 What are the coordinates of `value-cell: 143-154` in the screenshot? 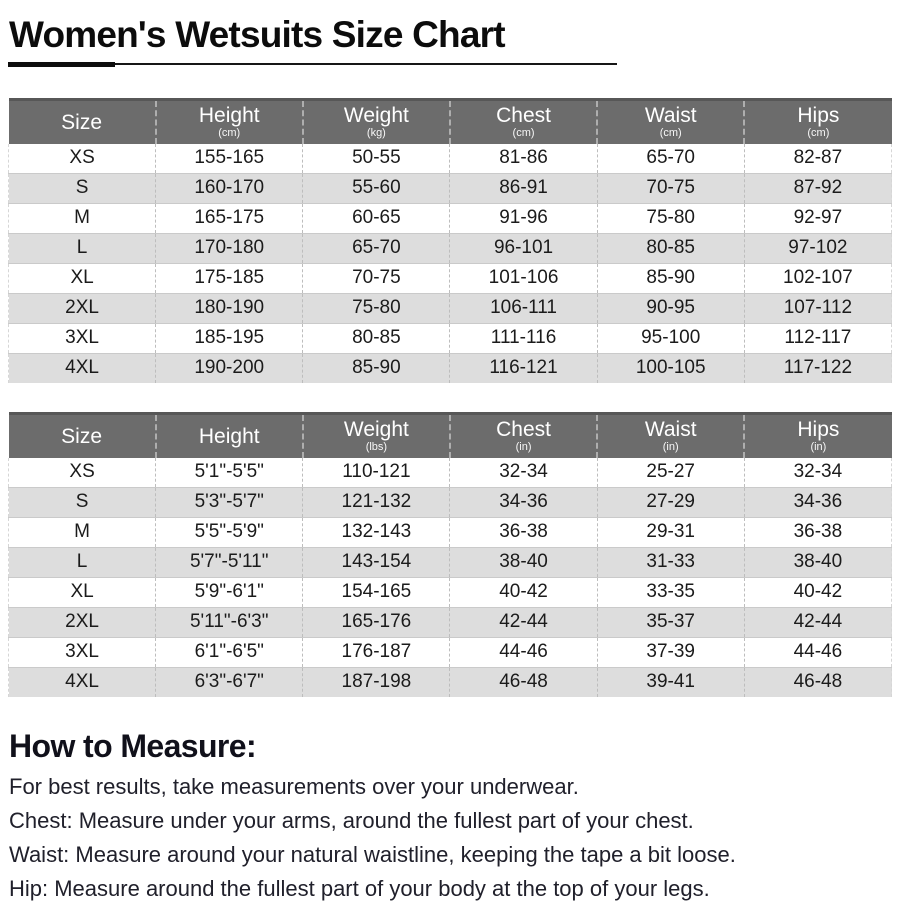 It's located at (376, 562).